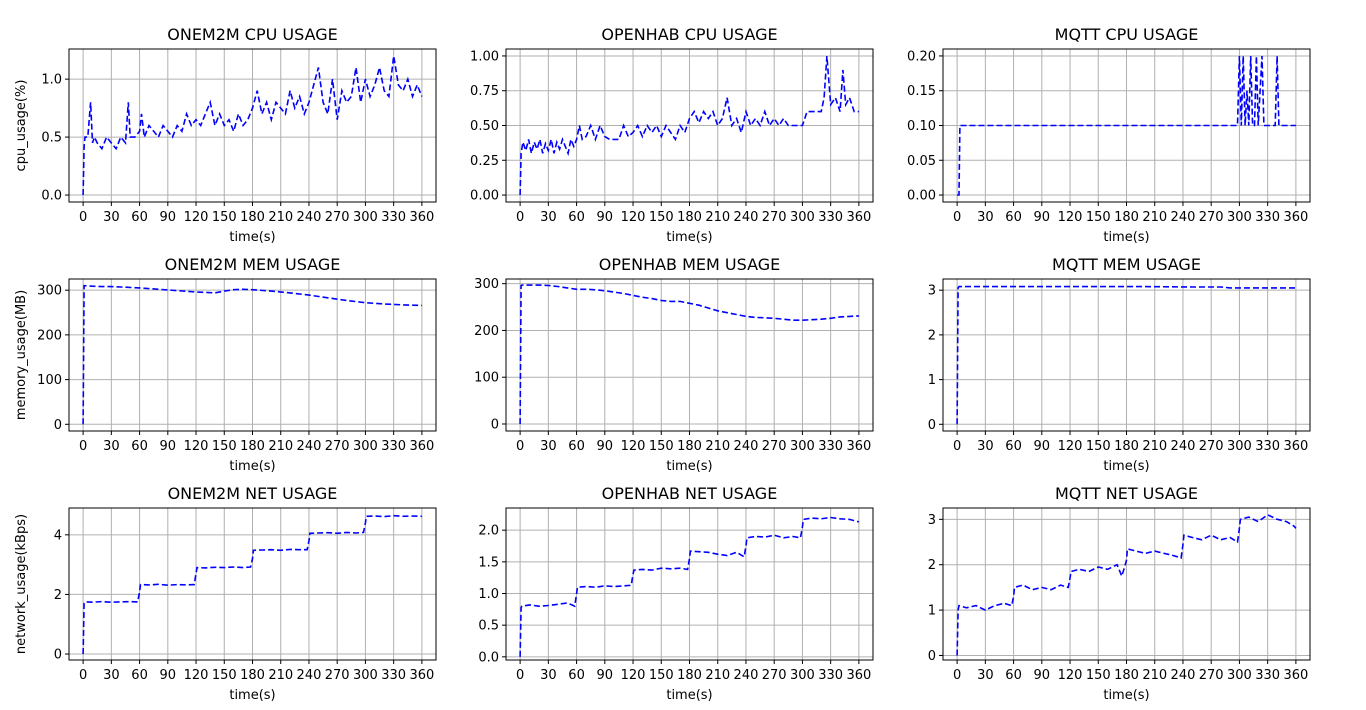 Image resolution: width=1366 pixels, height=710 pixels. What do you see at coordinates (253, 264) in the screenshot?
I see `chart-title: ONEM2M MEM USAGE` at bounding box center [253, 264].